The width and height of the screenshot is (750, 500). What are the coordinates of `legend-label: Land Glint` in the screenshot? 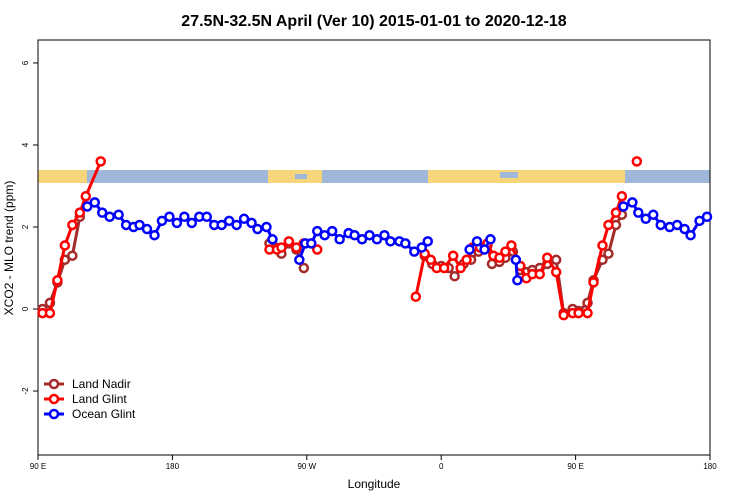 It's located at (99, 399).